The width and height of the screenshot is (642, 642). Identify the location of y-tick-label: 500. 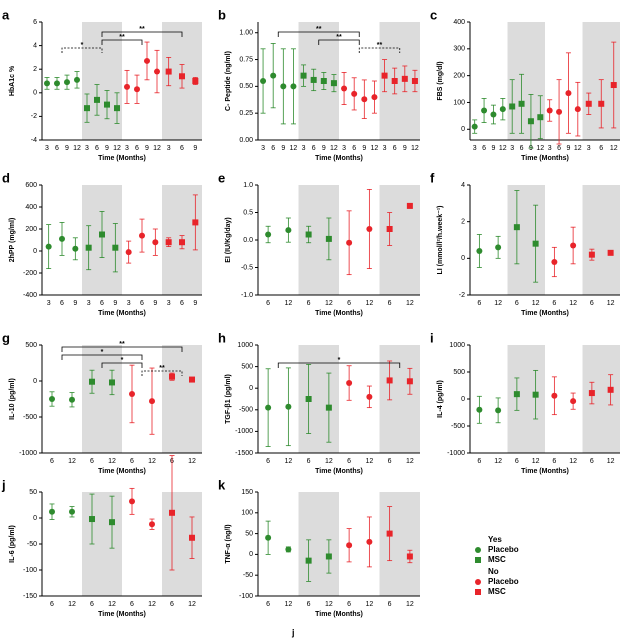
(31, 345).